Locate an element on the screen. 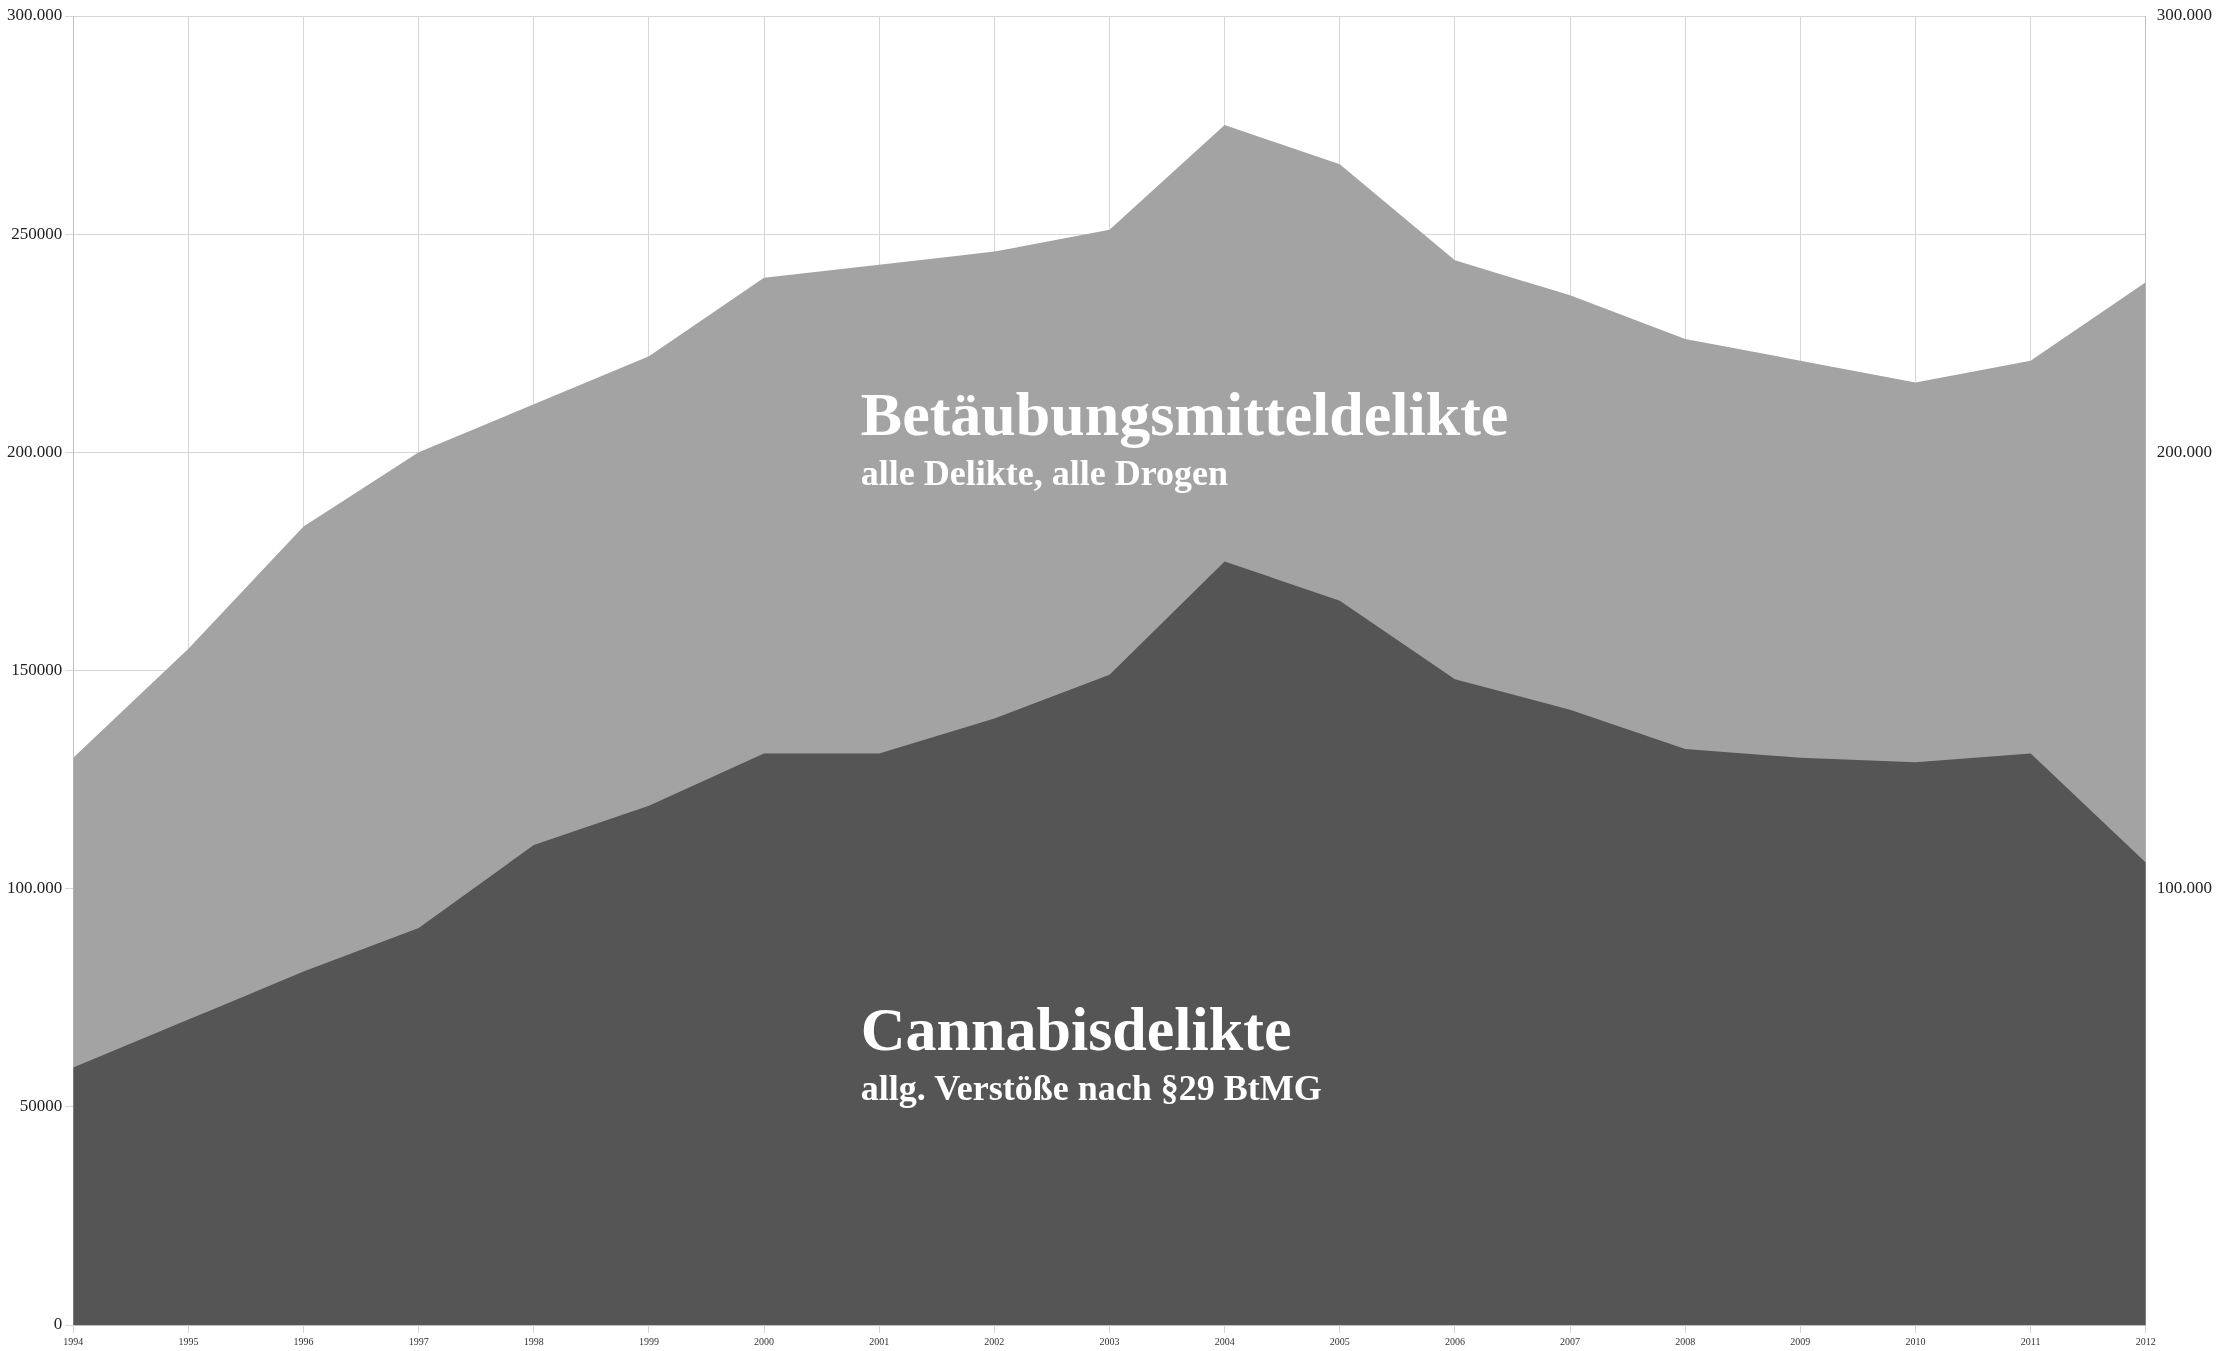 The image size is (2225, 1351). x-tick-label: 2000 is located at coordinates (764, 1341).